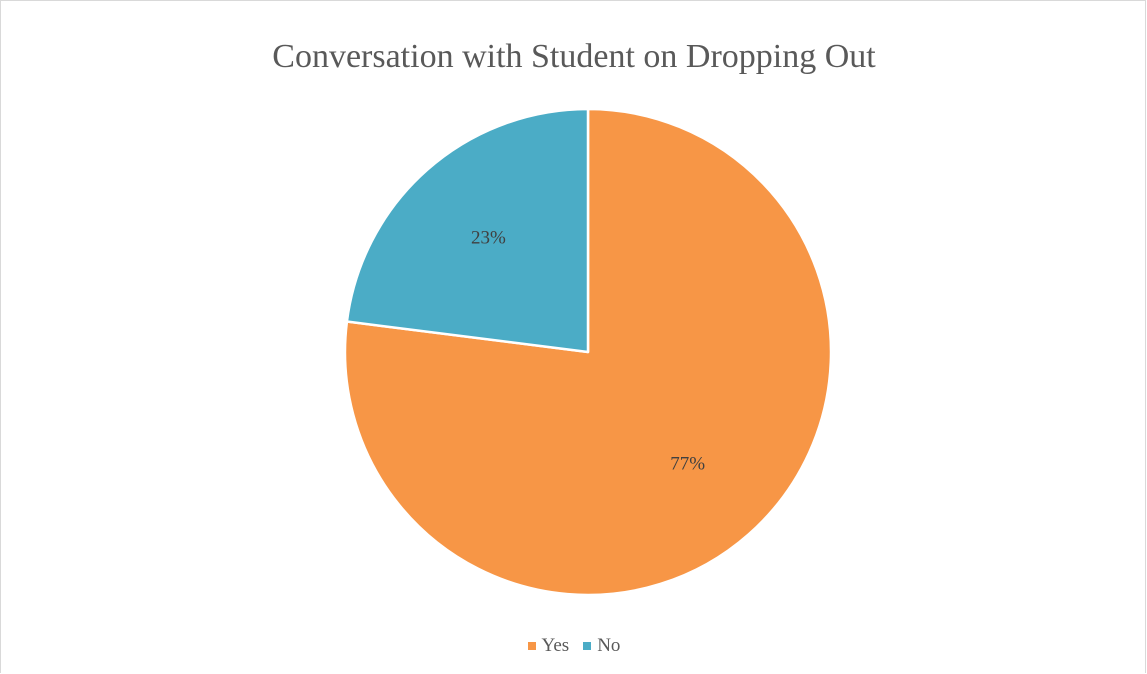  Describe the element at coordinates (488, 237) in the screenshot. I see `data-label-no: 23%` at that location.